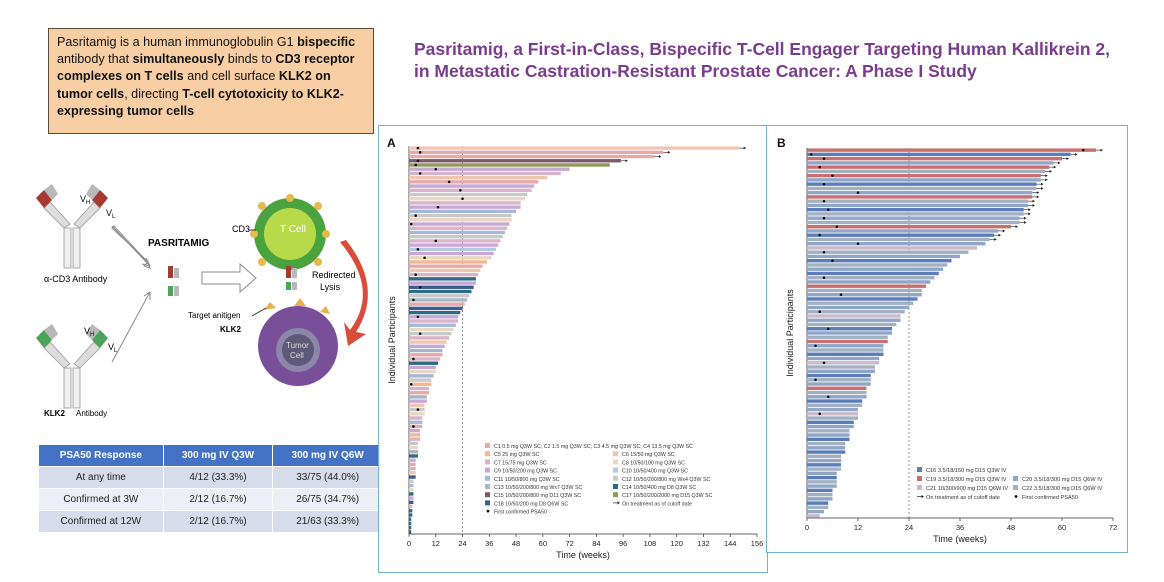 The height and width of the screenshot is (582, 1164). Describe the element at coordinates (655, 472) in the screenshot. I see `legend-label: C10 10/50/400 mg Q3W SC` at that location.